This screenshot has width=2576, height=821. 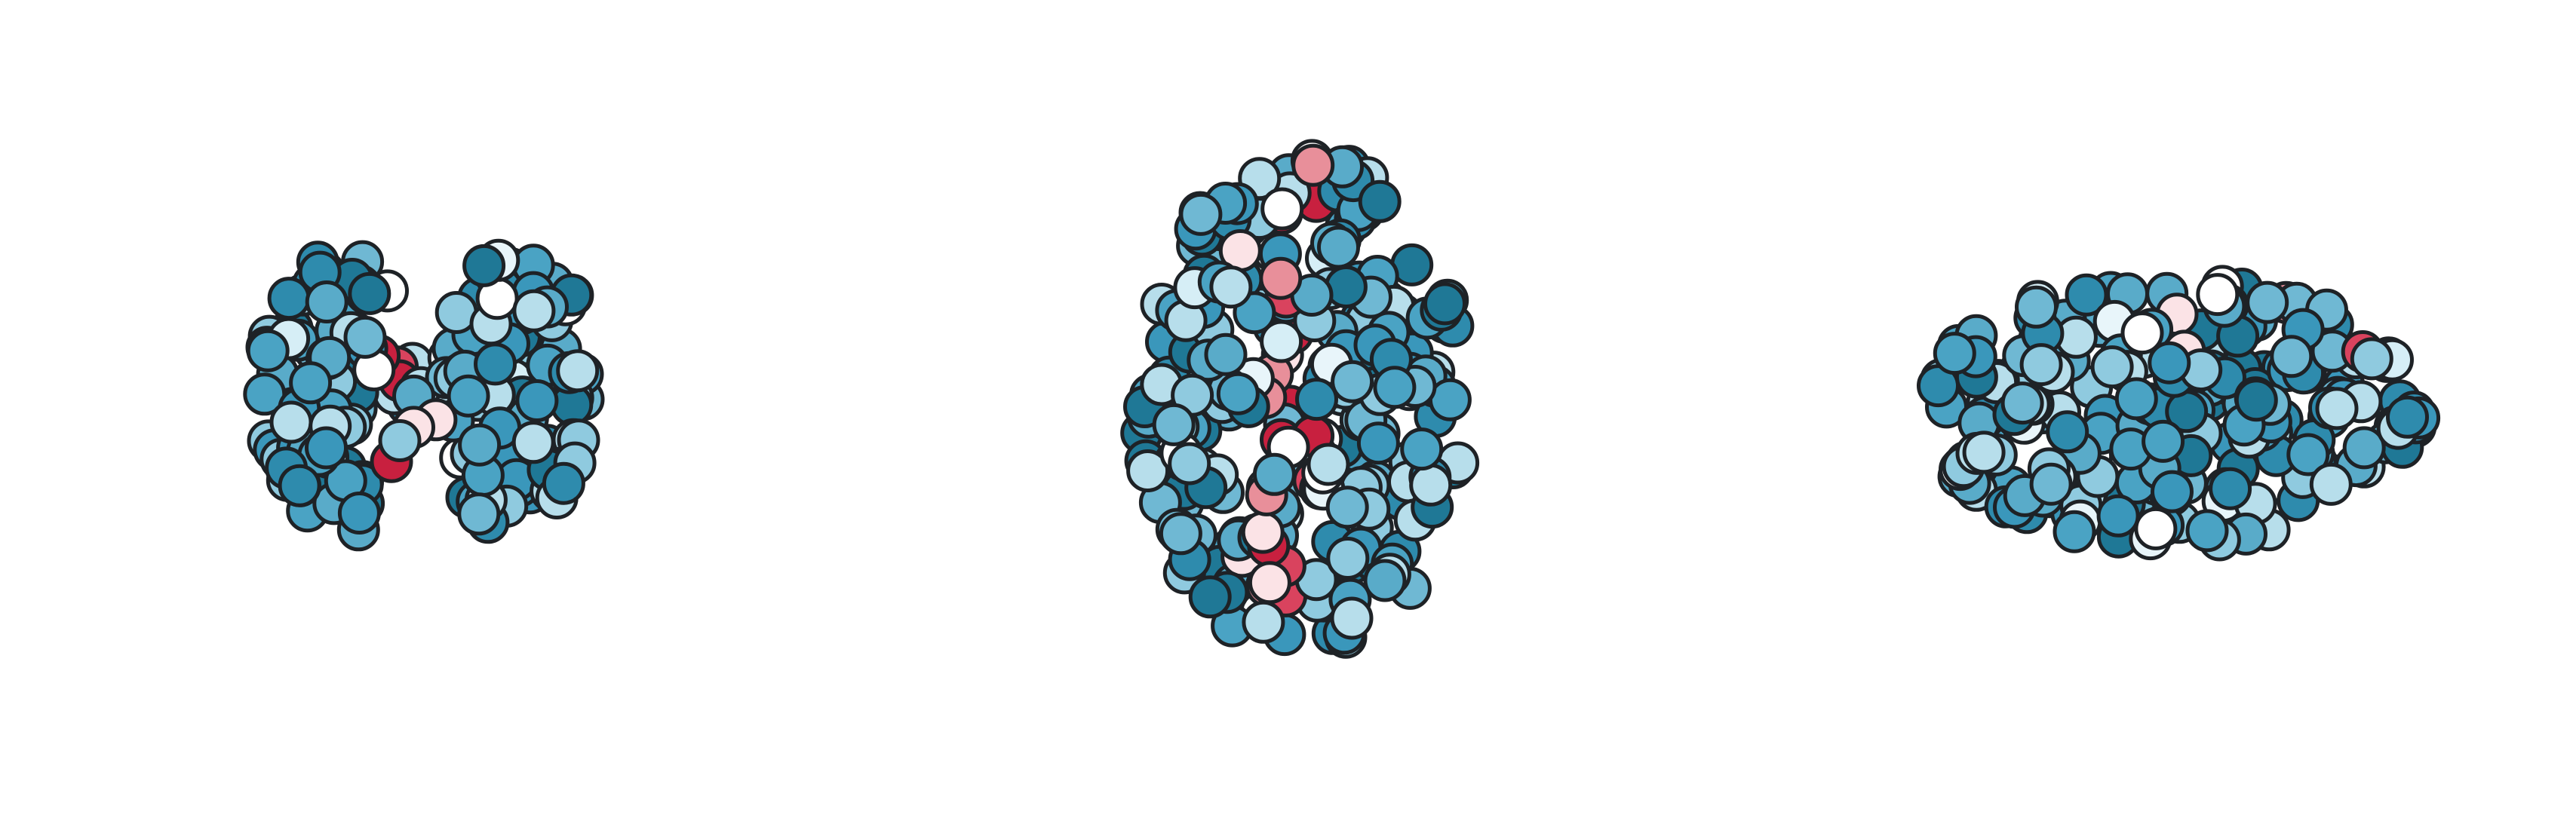 What do you see at coordinates (2179, 413) in the screenshot?
I see `sagittal-view` at bounding box center [2179, 413].